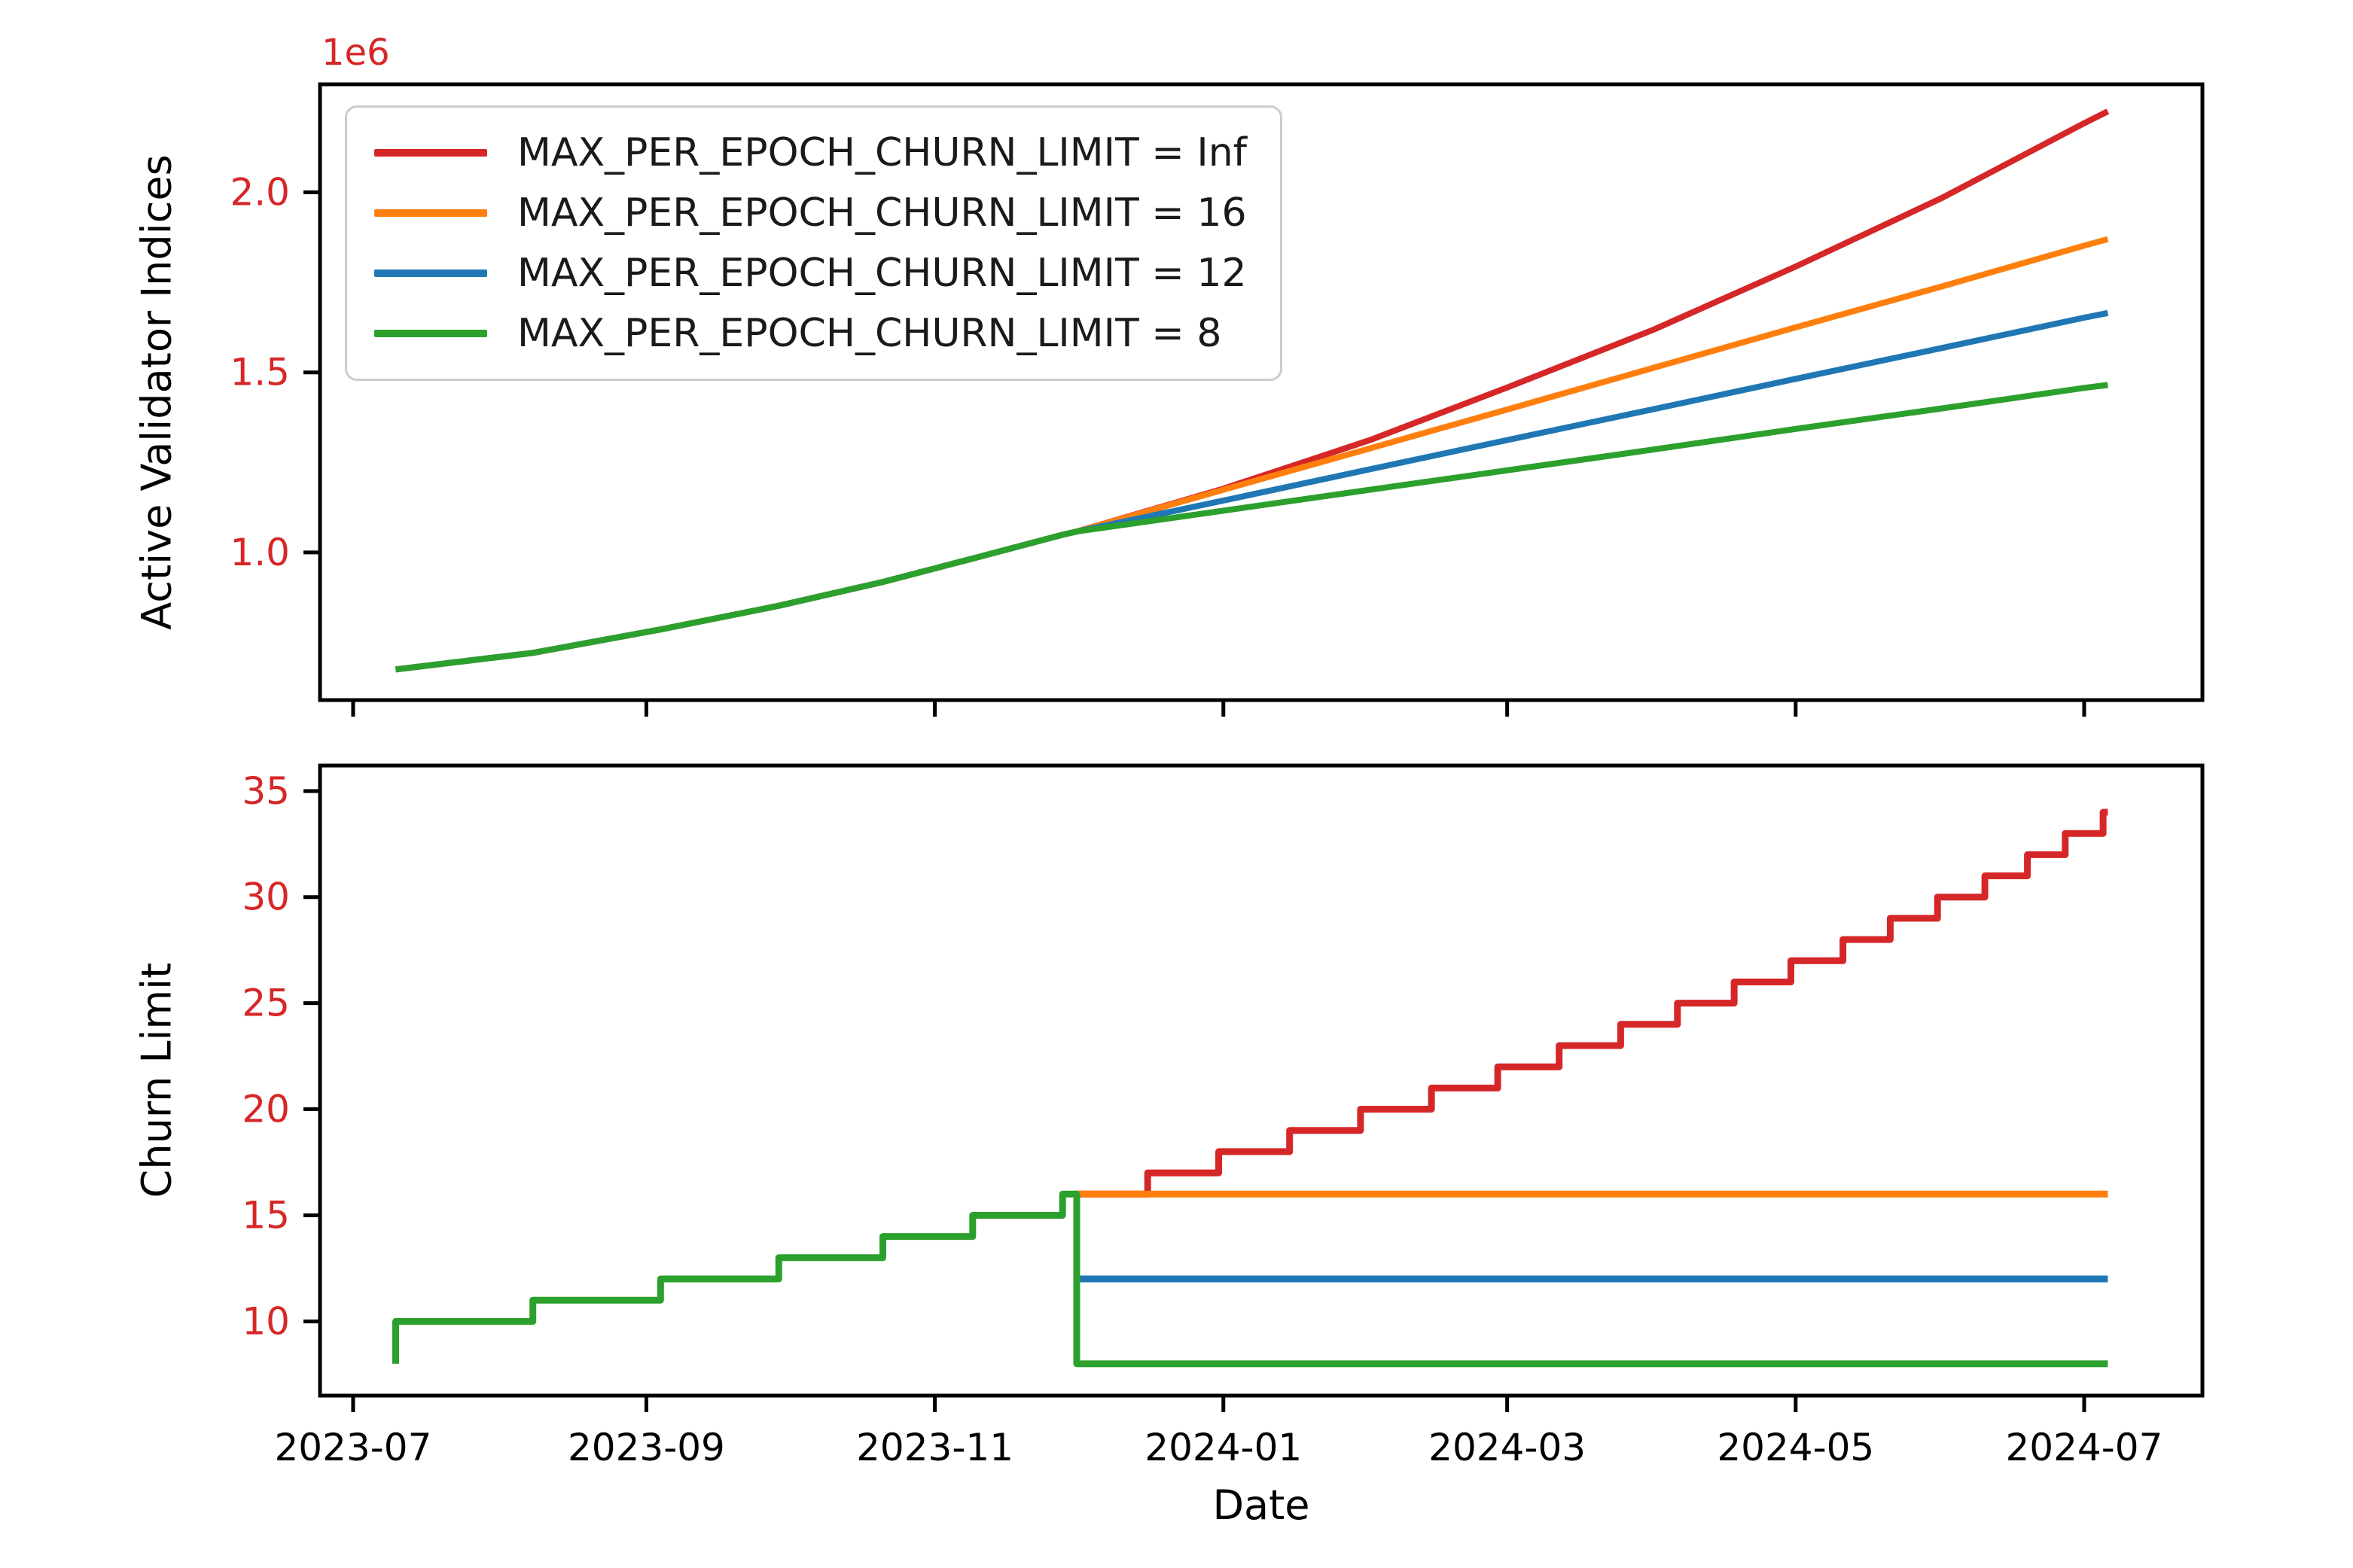  What do you see at coordinates (882, 213) in the screenshot?
I see `legend-label: MAX_PER_EPOCH_CHURN_LIMIT = 16` at bounding box center [882, 213].